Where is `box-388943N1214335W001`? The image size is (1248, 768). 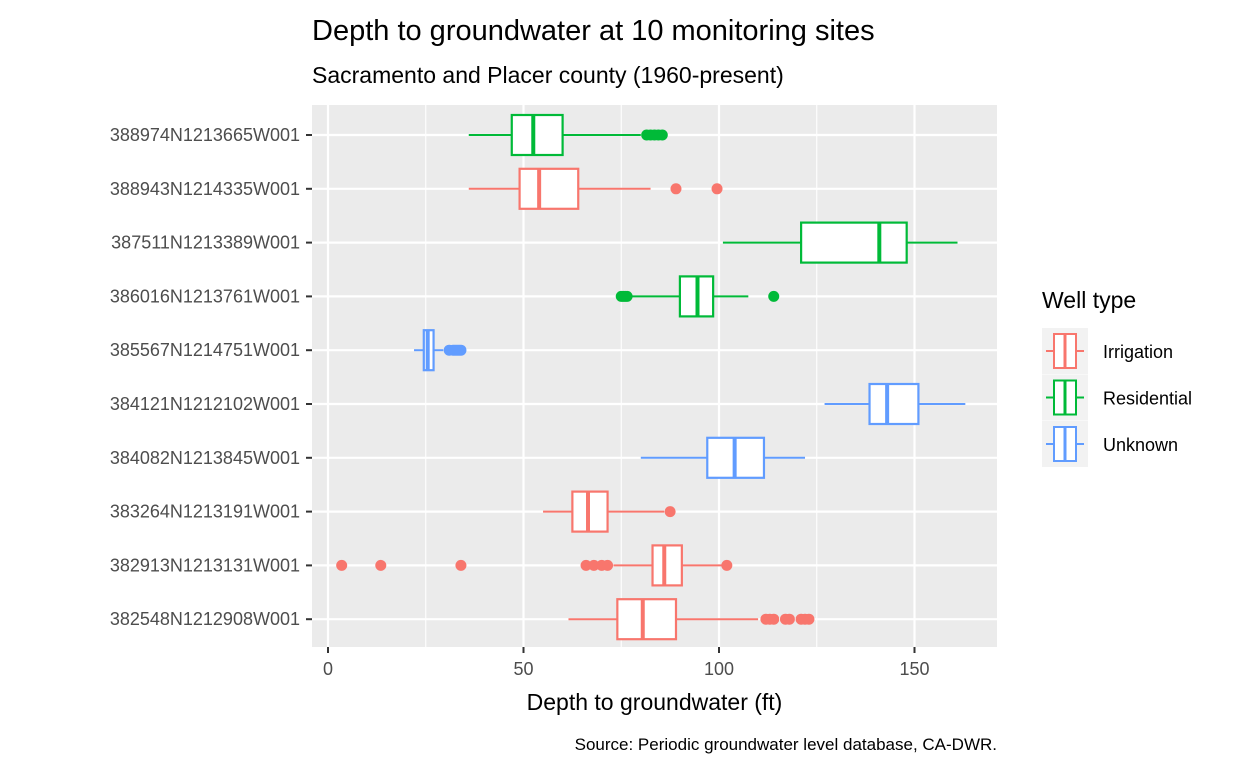 box-388943N1214335W001 is located at coordinates (595, 188).